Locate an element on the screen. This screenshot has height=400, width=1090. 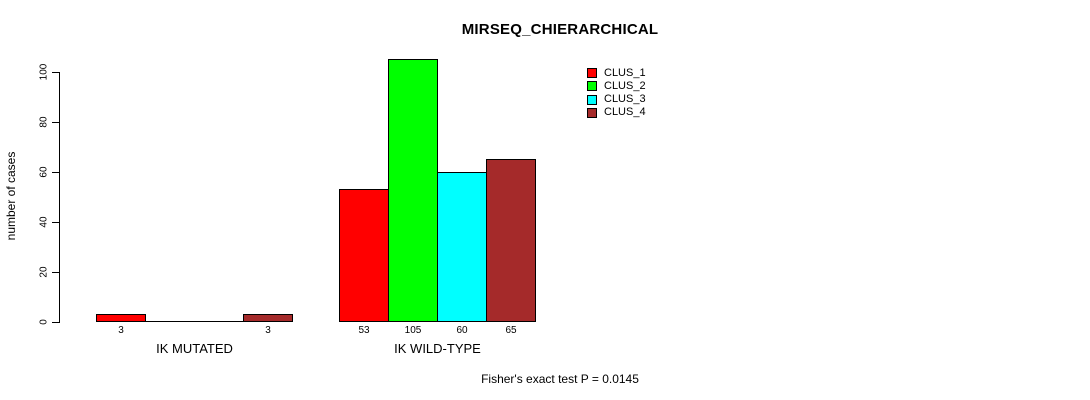
y-axis-title: number of cases is located at coordinates (11, 196).